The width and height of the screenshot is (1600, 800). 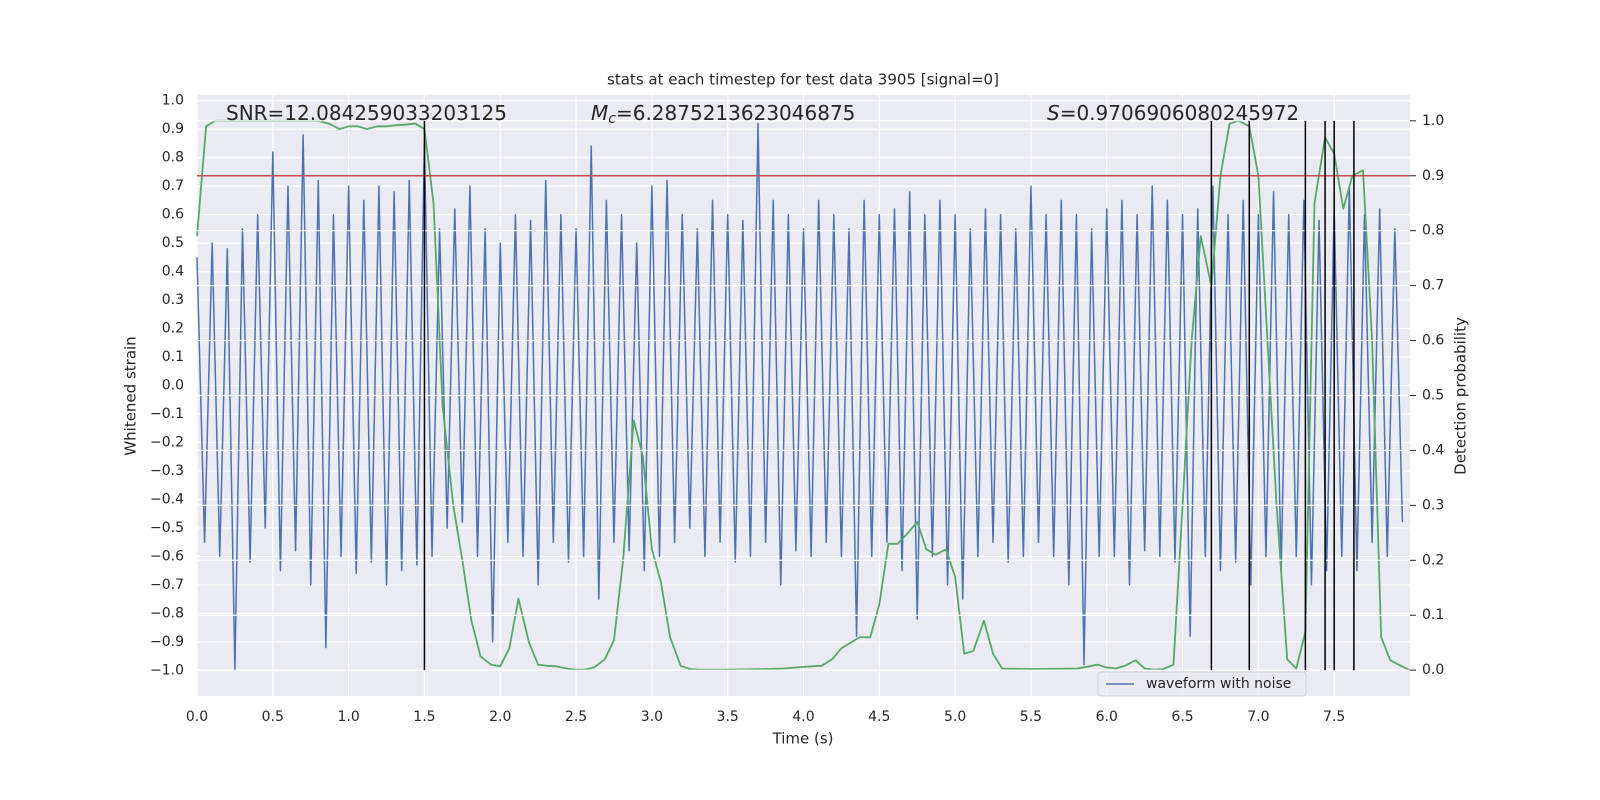 What do you see at coordinates (1179, 113) in the screenshot?
I see `annotation-text: =0.9706906080245972` at bounding box center [1179, 113].